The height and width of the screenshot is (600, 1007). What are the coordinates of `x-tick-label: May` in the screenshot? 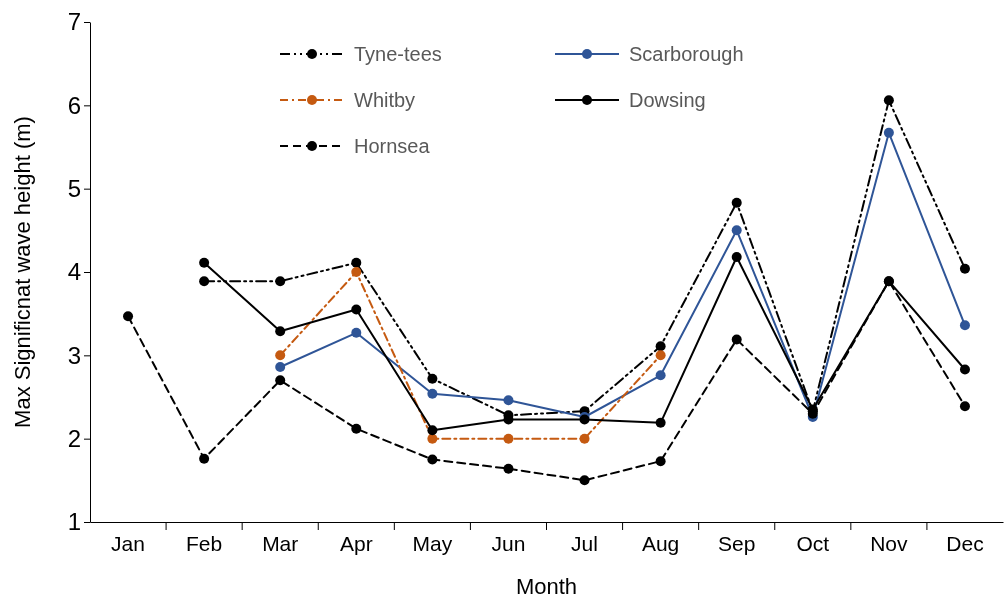 It's located at (432, 543).